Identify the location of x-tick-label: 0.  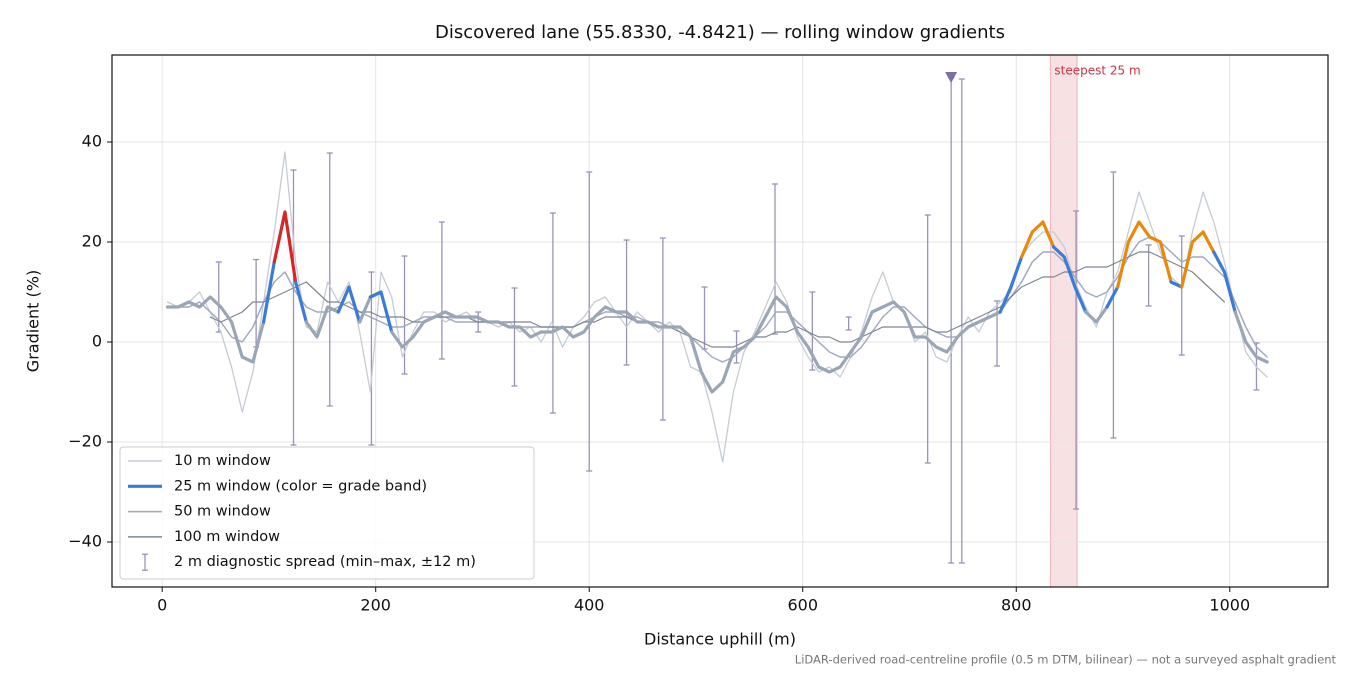
(162, 605).